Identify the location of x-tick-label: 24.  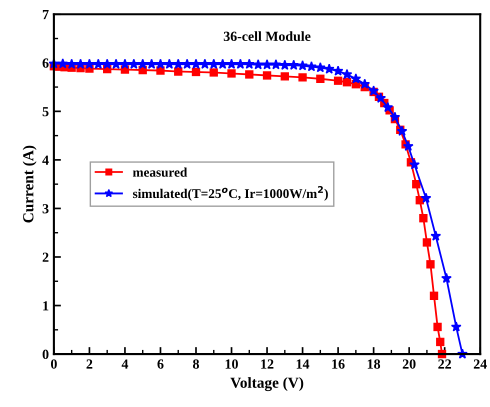
(480, 364).